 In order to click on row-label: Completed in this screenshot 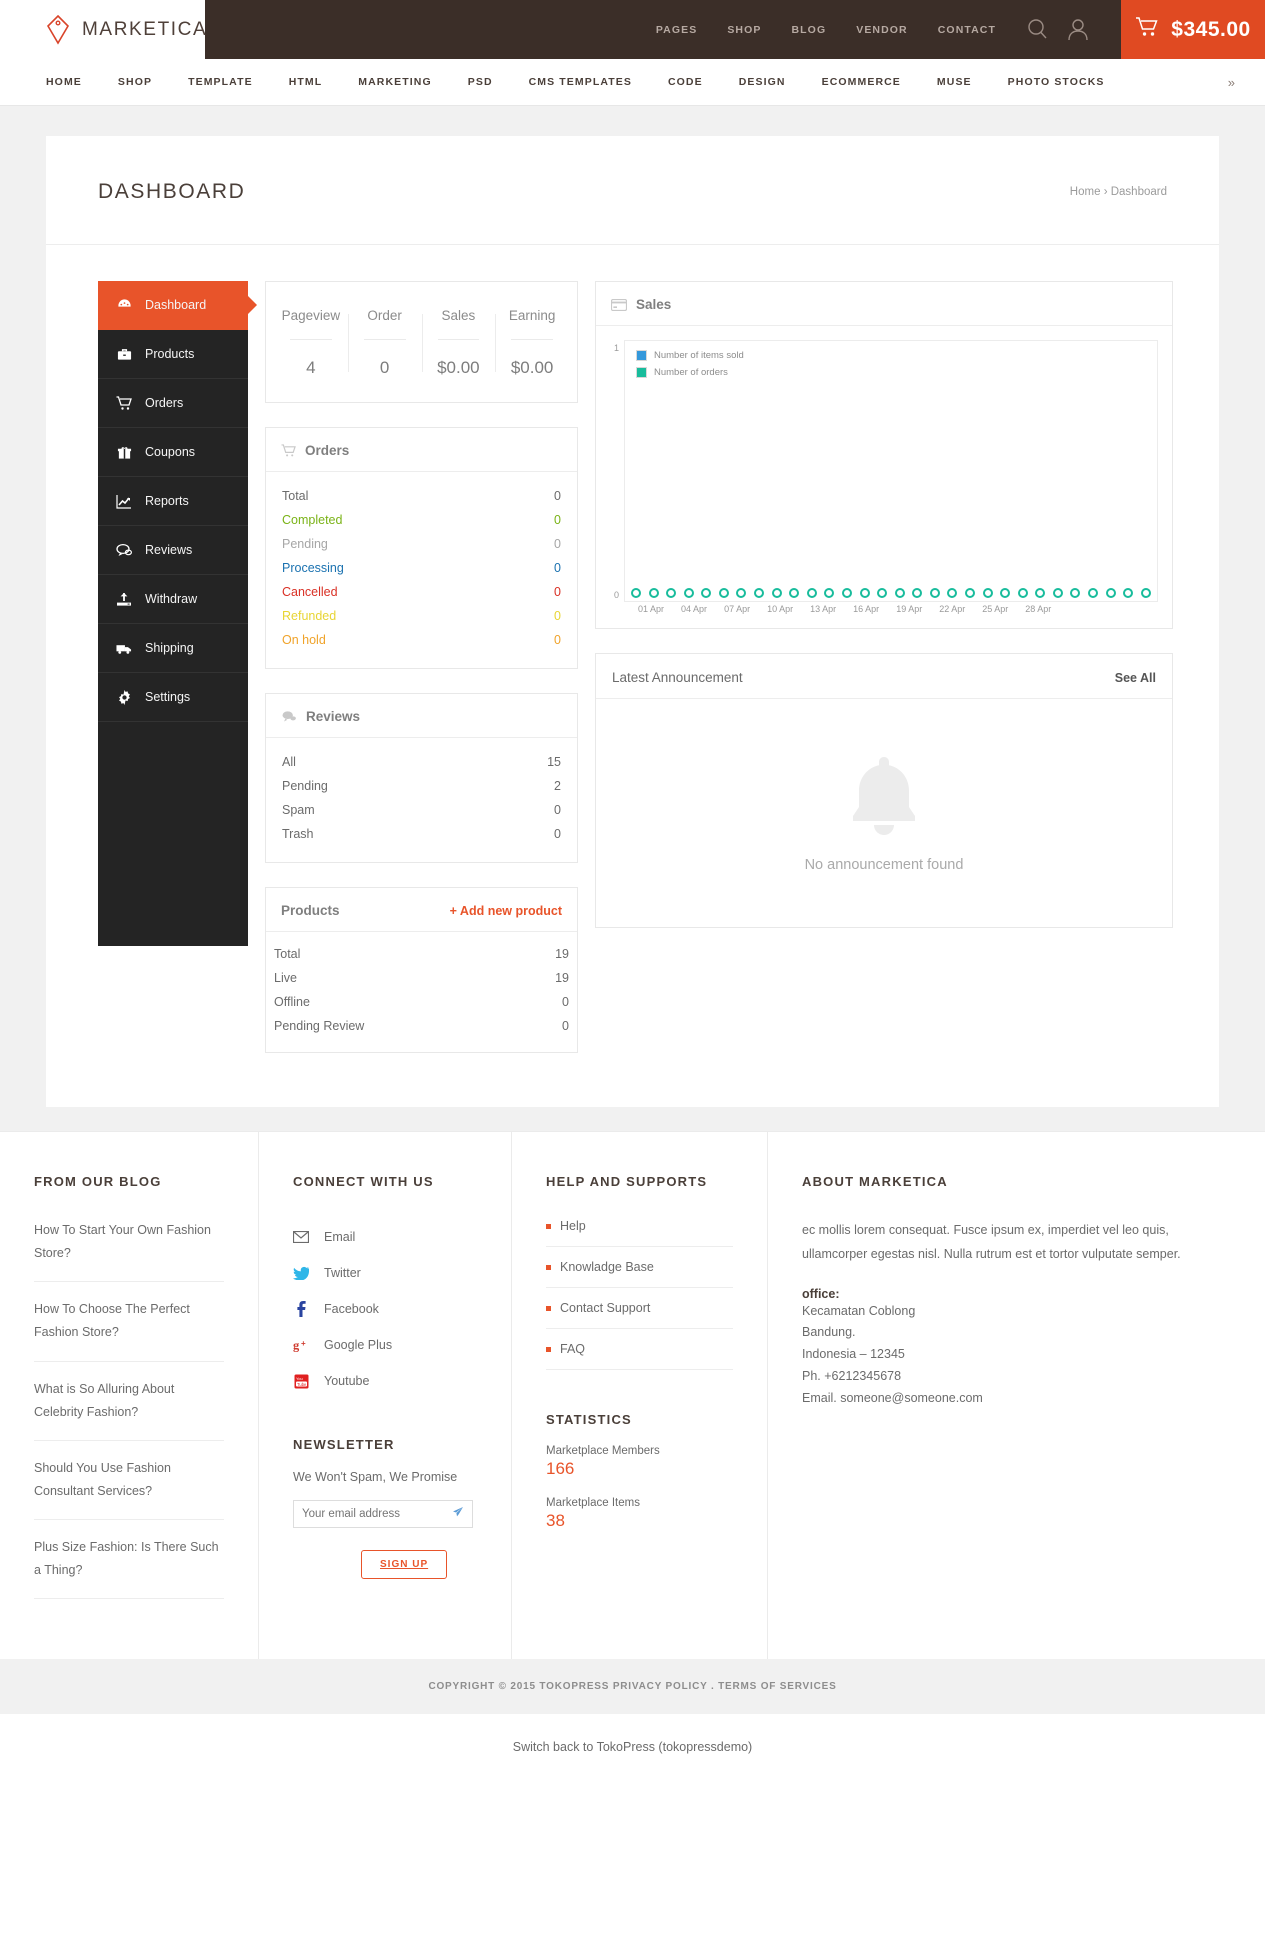, I will do `click(312, 520)`.